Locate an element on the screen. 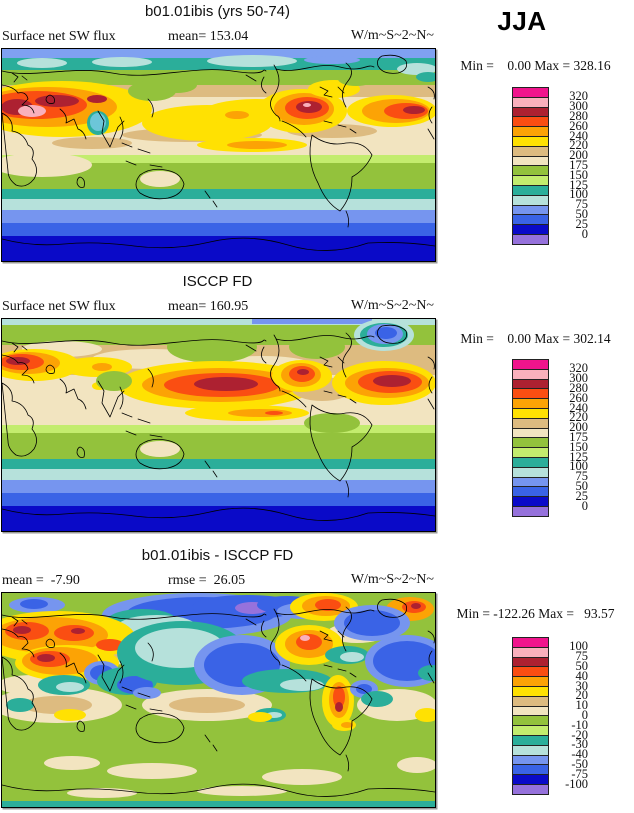 The image size is (634, 813). panel3-rmse-value: rmse = 26.05 is located at coordinates (207, 580).